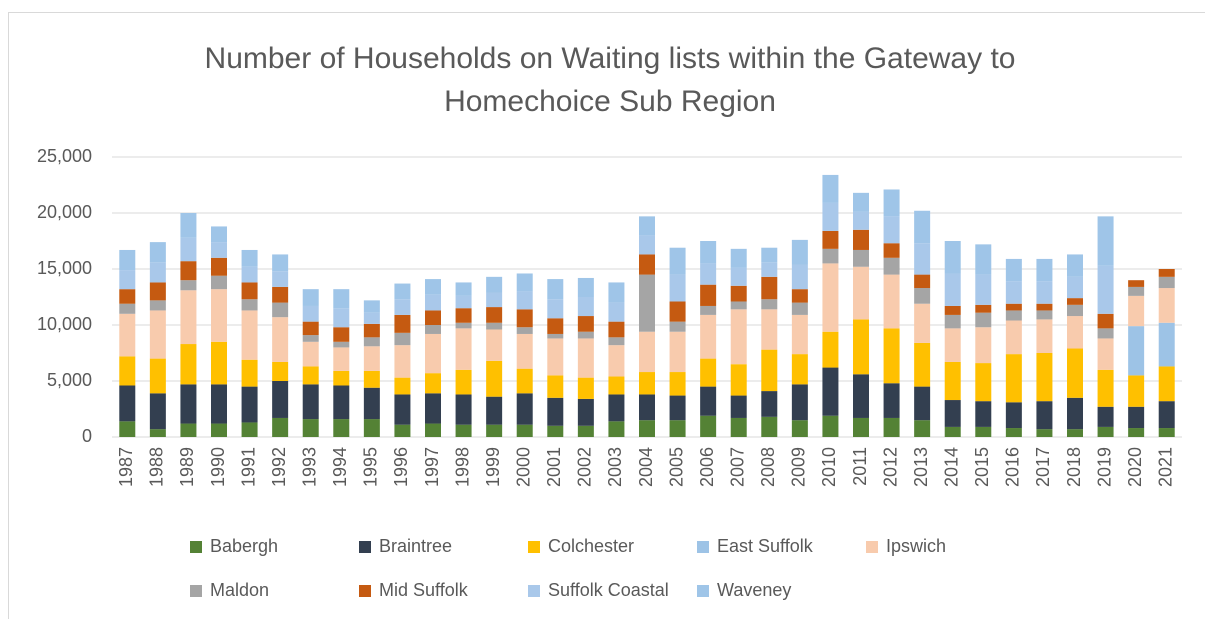  Describe the element at coordinates (157, 467) in the screenshot. I see `x-tick-label: 1988` at that location.